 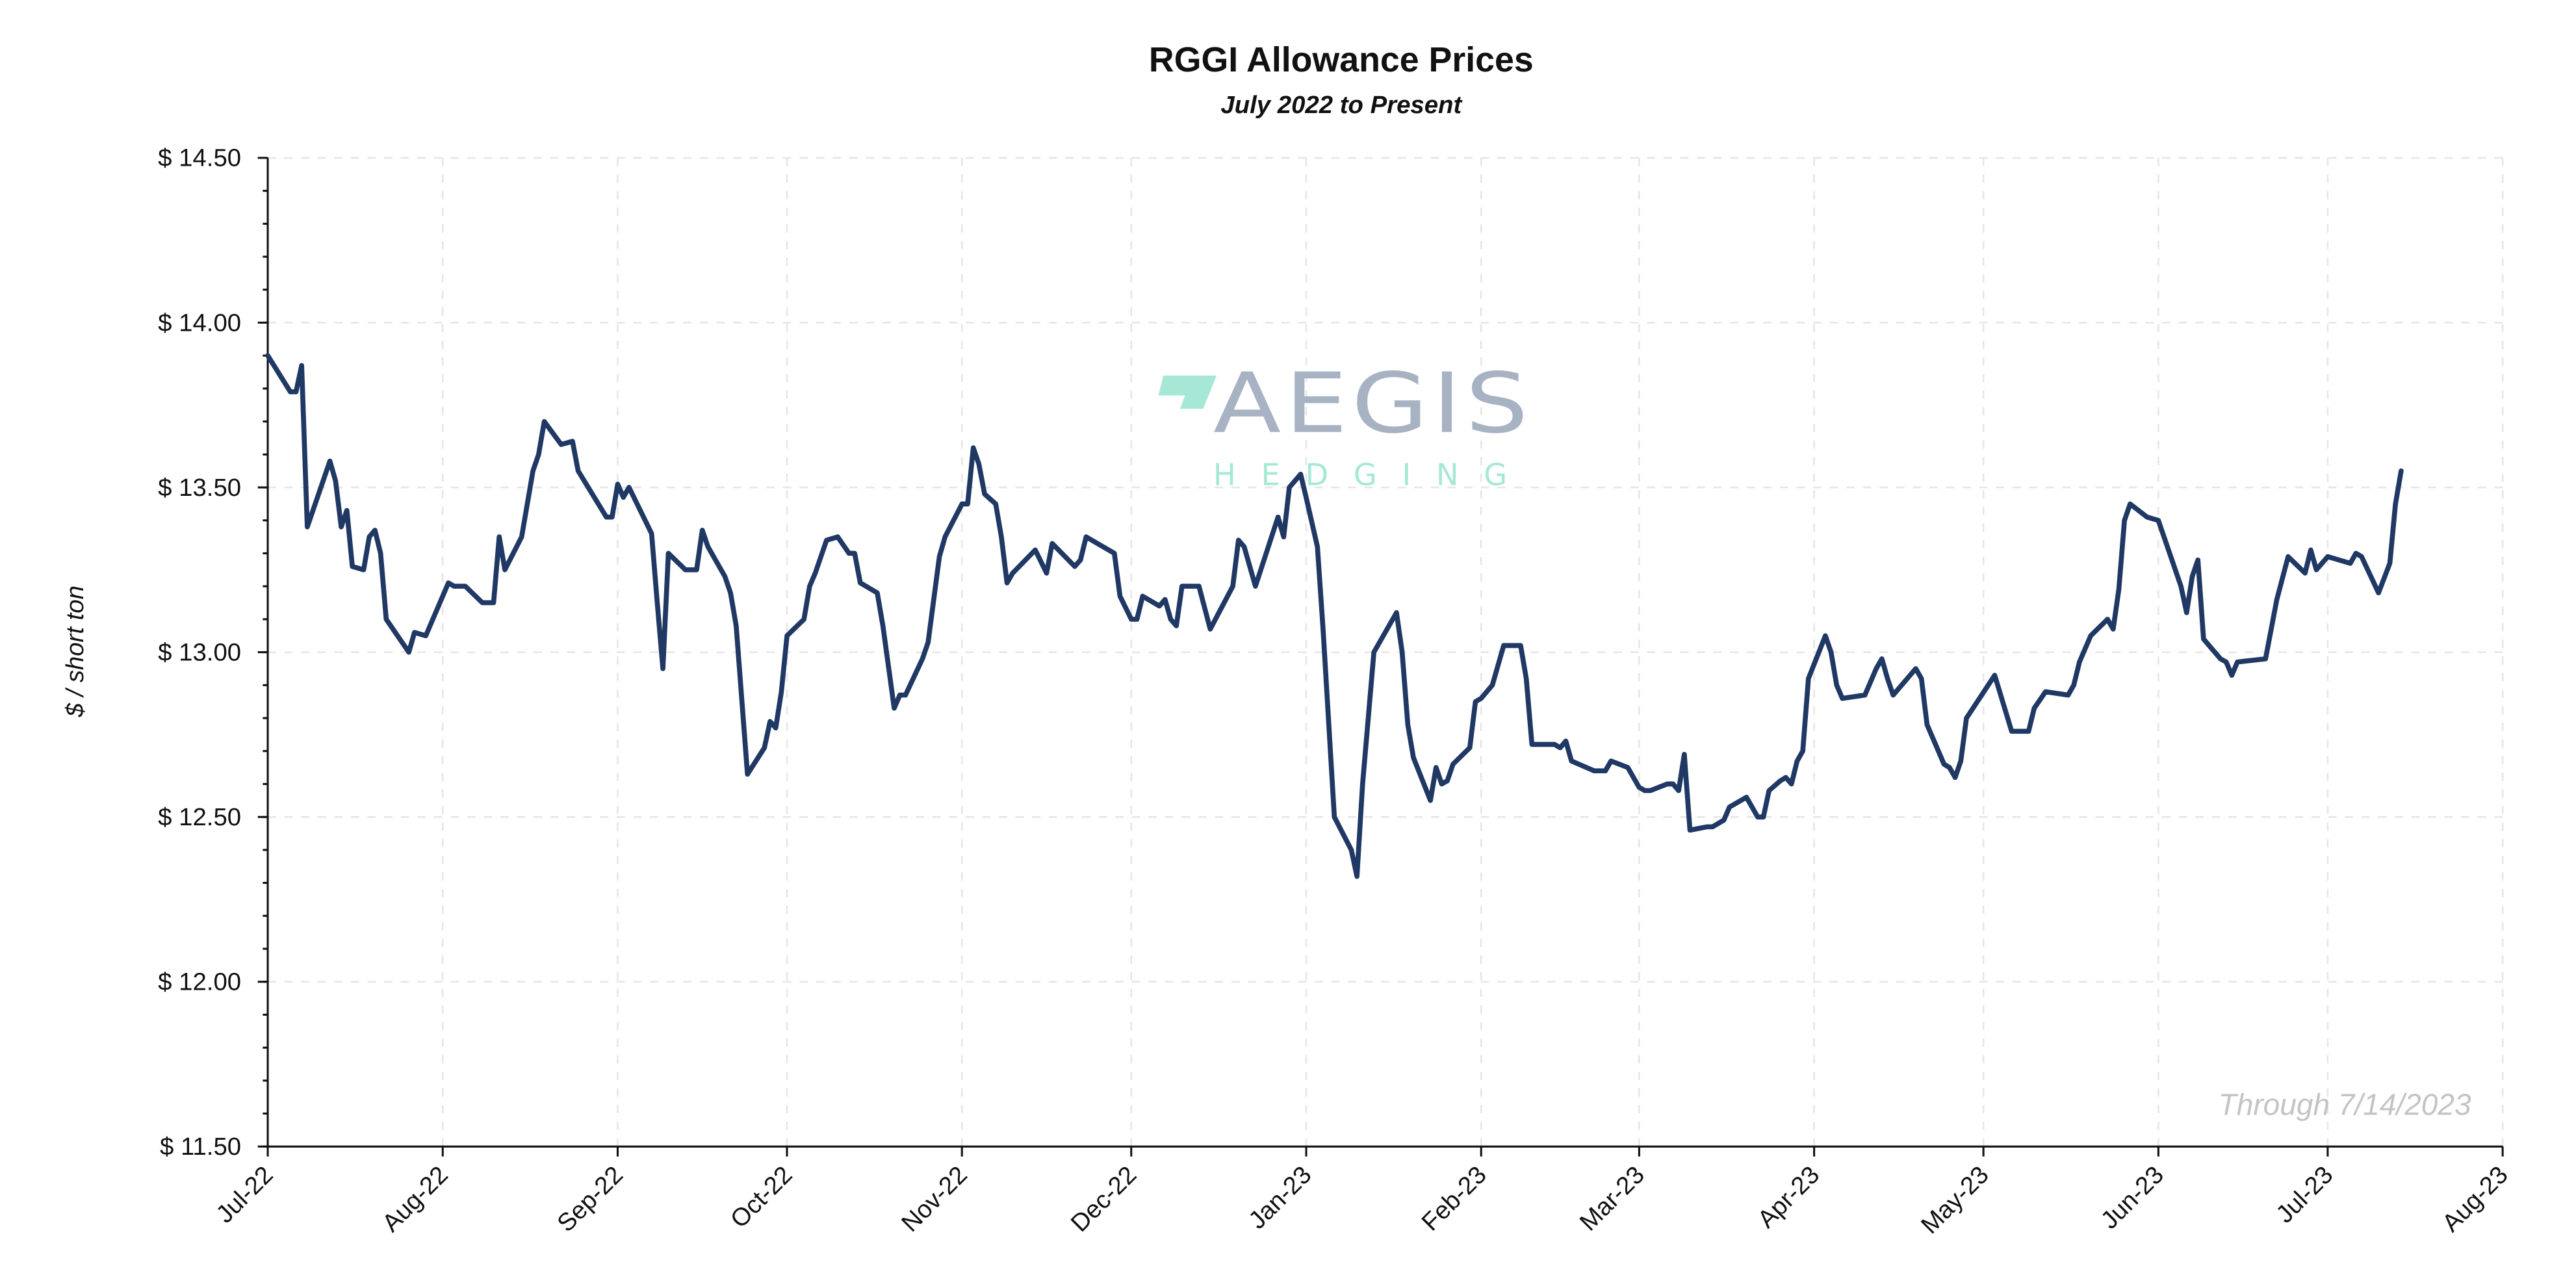 I want to click on x-tick-label: Jun-23, so click(x=2133, y=1197).